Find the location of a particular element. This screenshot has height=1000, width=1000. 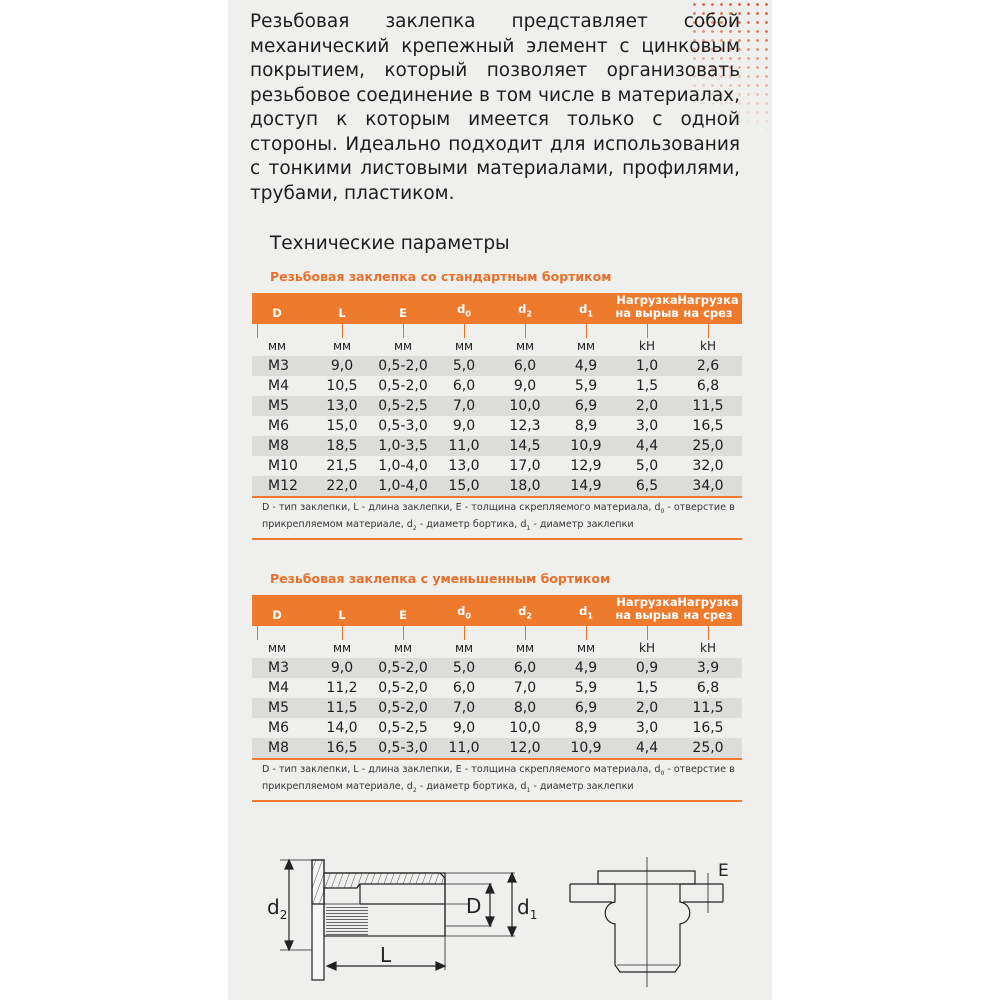

units-row: мм мм мм мм мм мм kH kH is located at coordinates (497, 642).